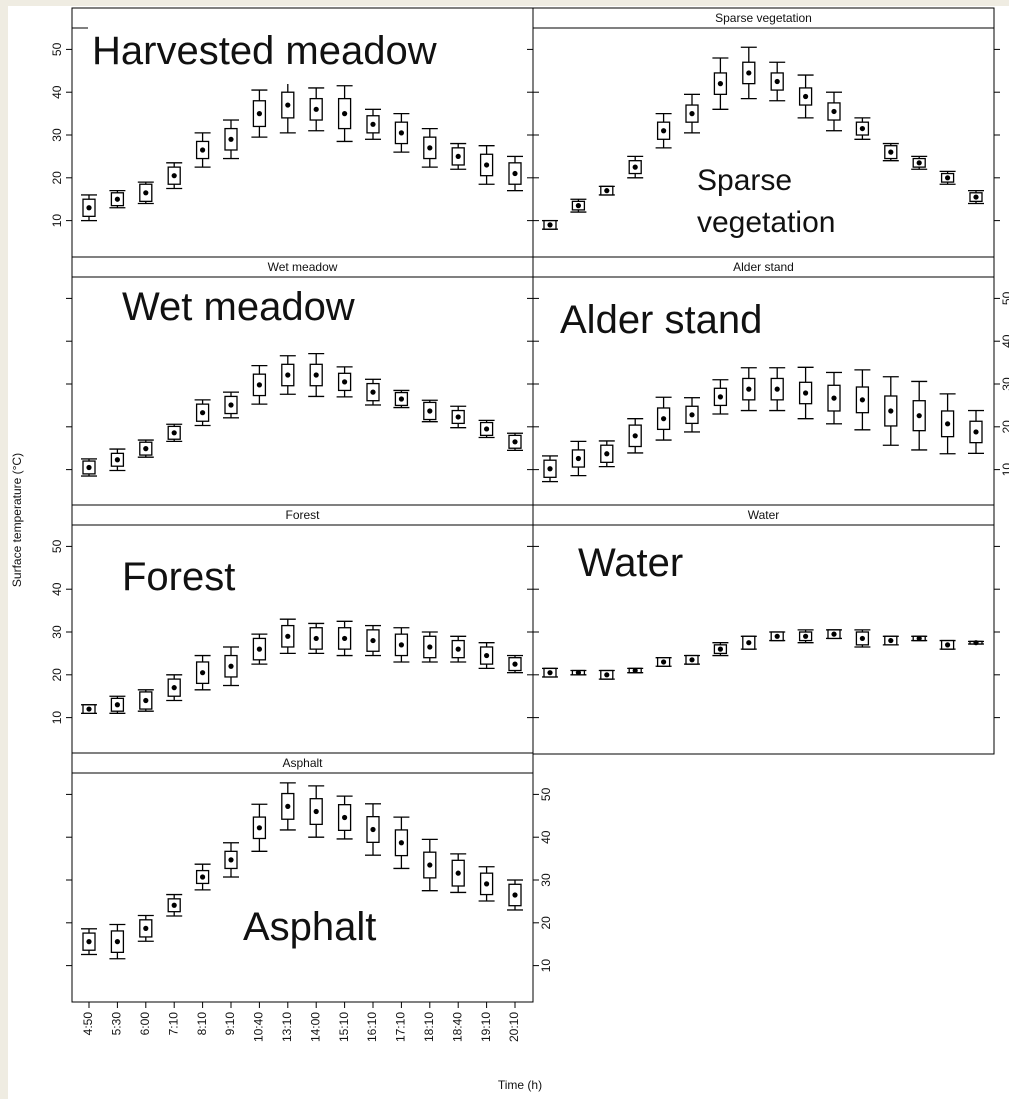  I want to click on x-tick-label: 19:10, so click(486, 1027).